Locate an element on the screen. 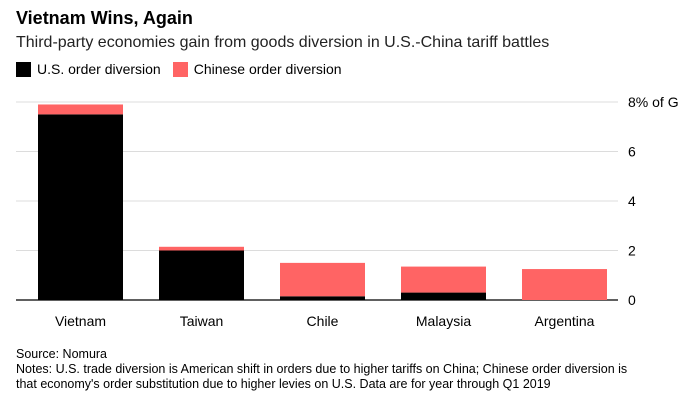 The height and width of the screenshot is (419, 679). x-tick-label-vietnam: Vietnam is located at coordinates (80, 321).